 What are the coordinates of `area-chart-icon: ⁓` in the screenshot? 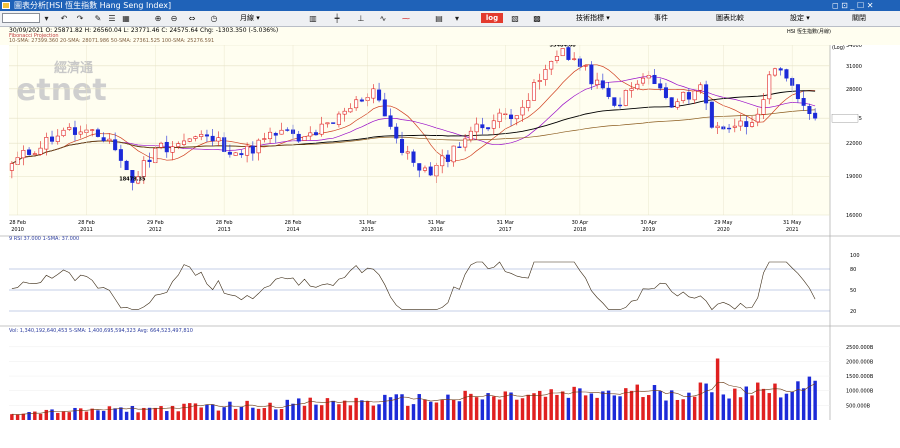 It's located at (406, 18).